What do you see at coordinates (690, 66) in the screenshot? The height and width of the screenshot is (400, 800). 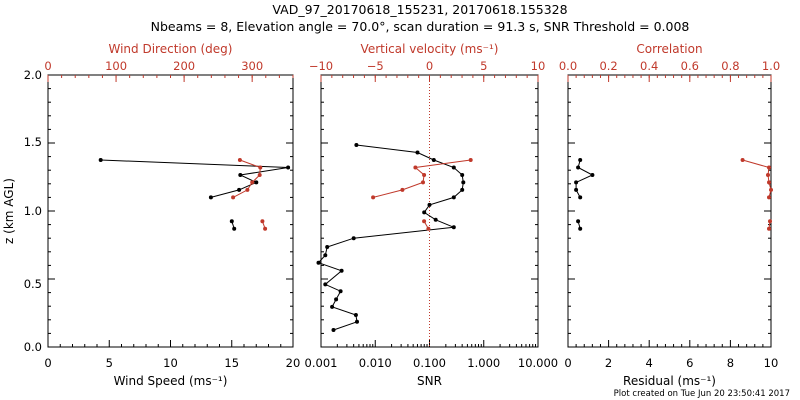 I see `top-tick-label: 0.6` at bounding box center [690, 66].